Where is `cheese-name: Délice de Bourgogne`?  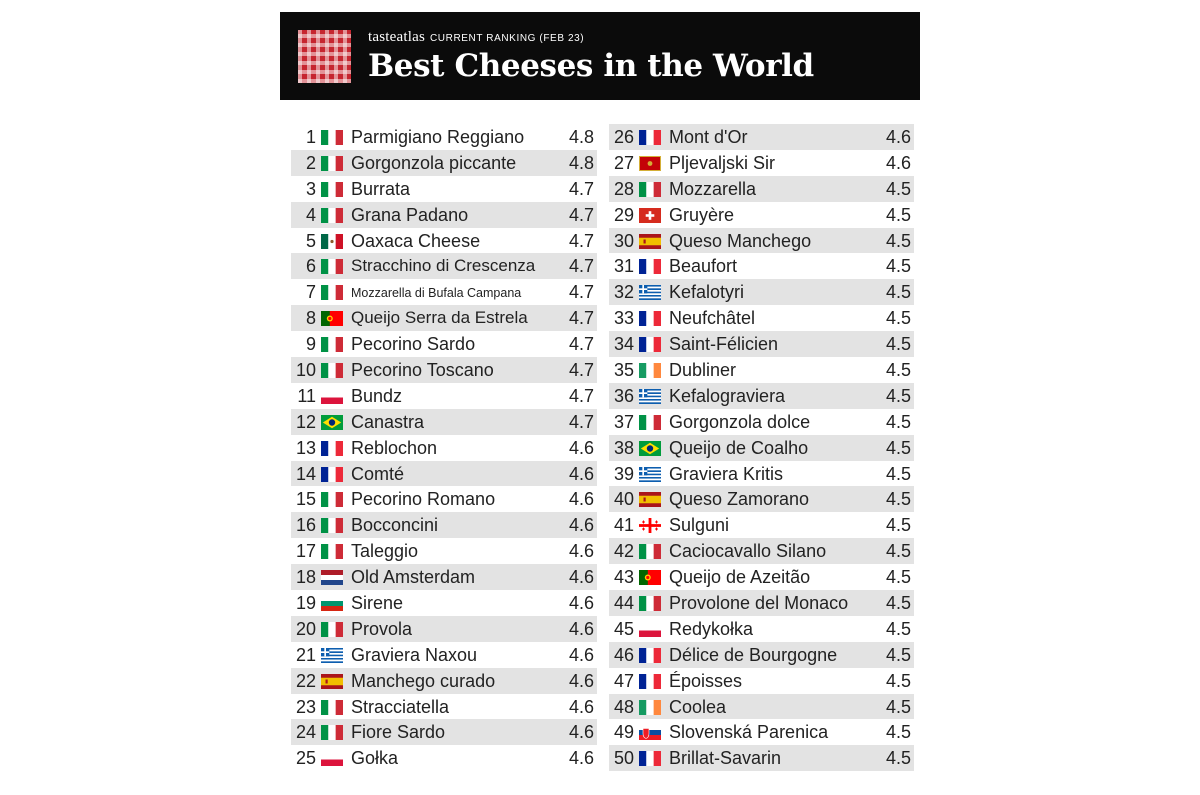
cheese-name: Délice de Bourgogne is located at coordinates (753, 654).